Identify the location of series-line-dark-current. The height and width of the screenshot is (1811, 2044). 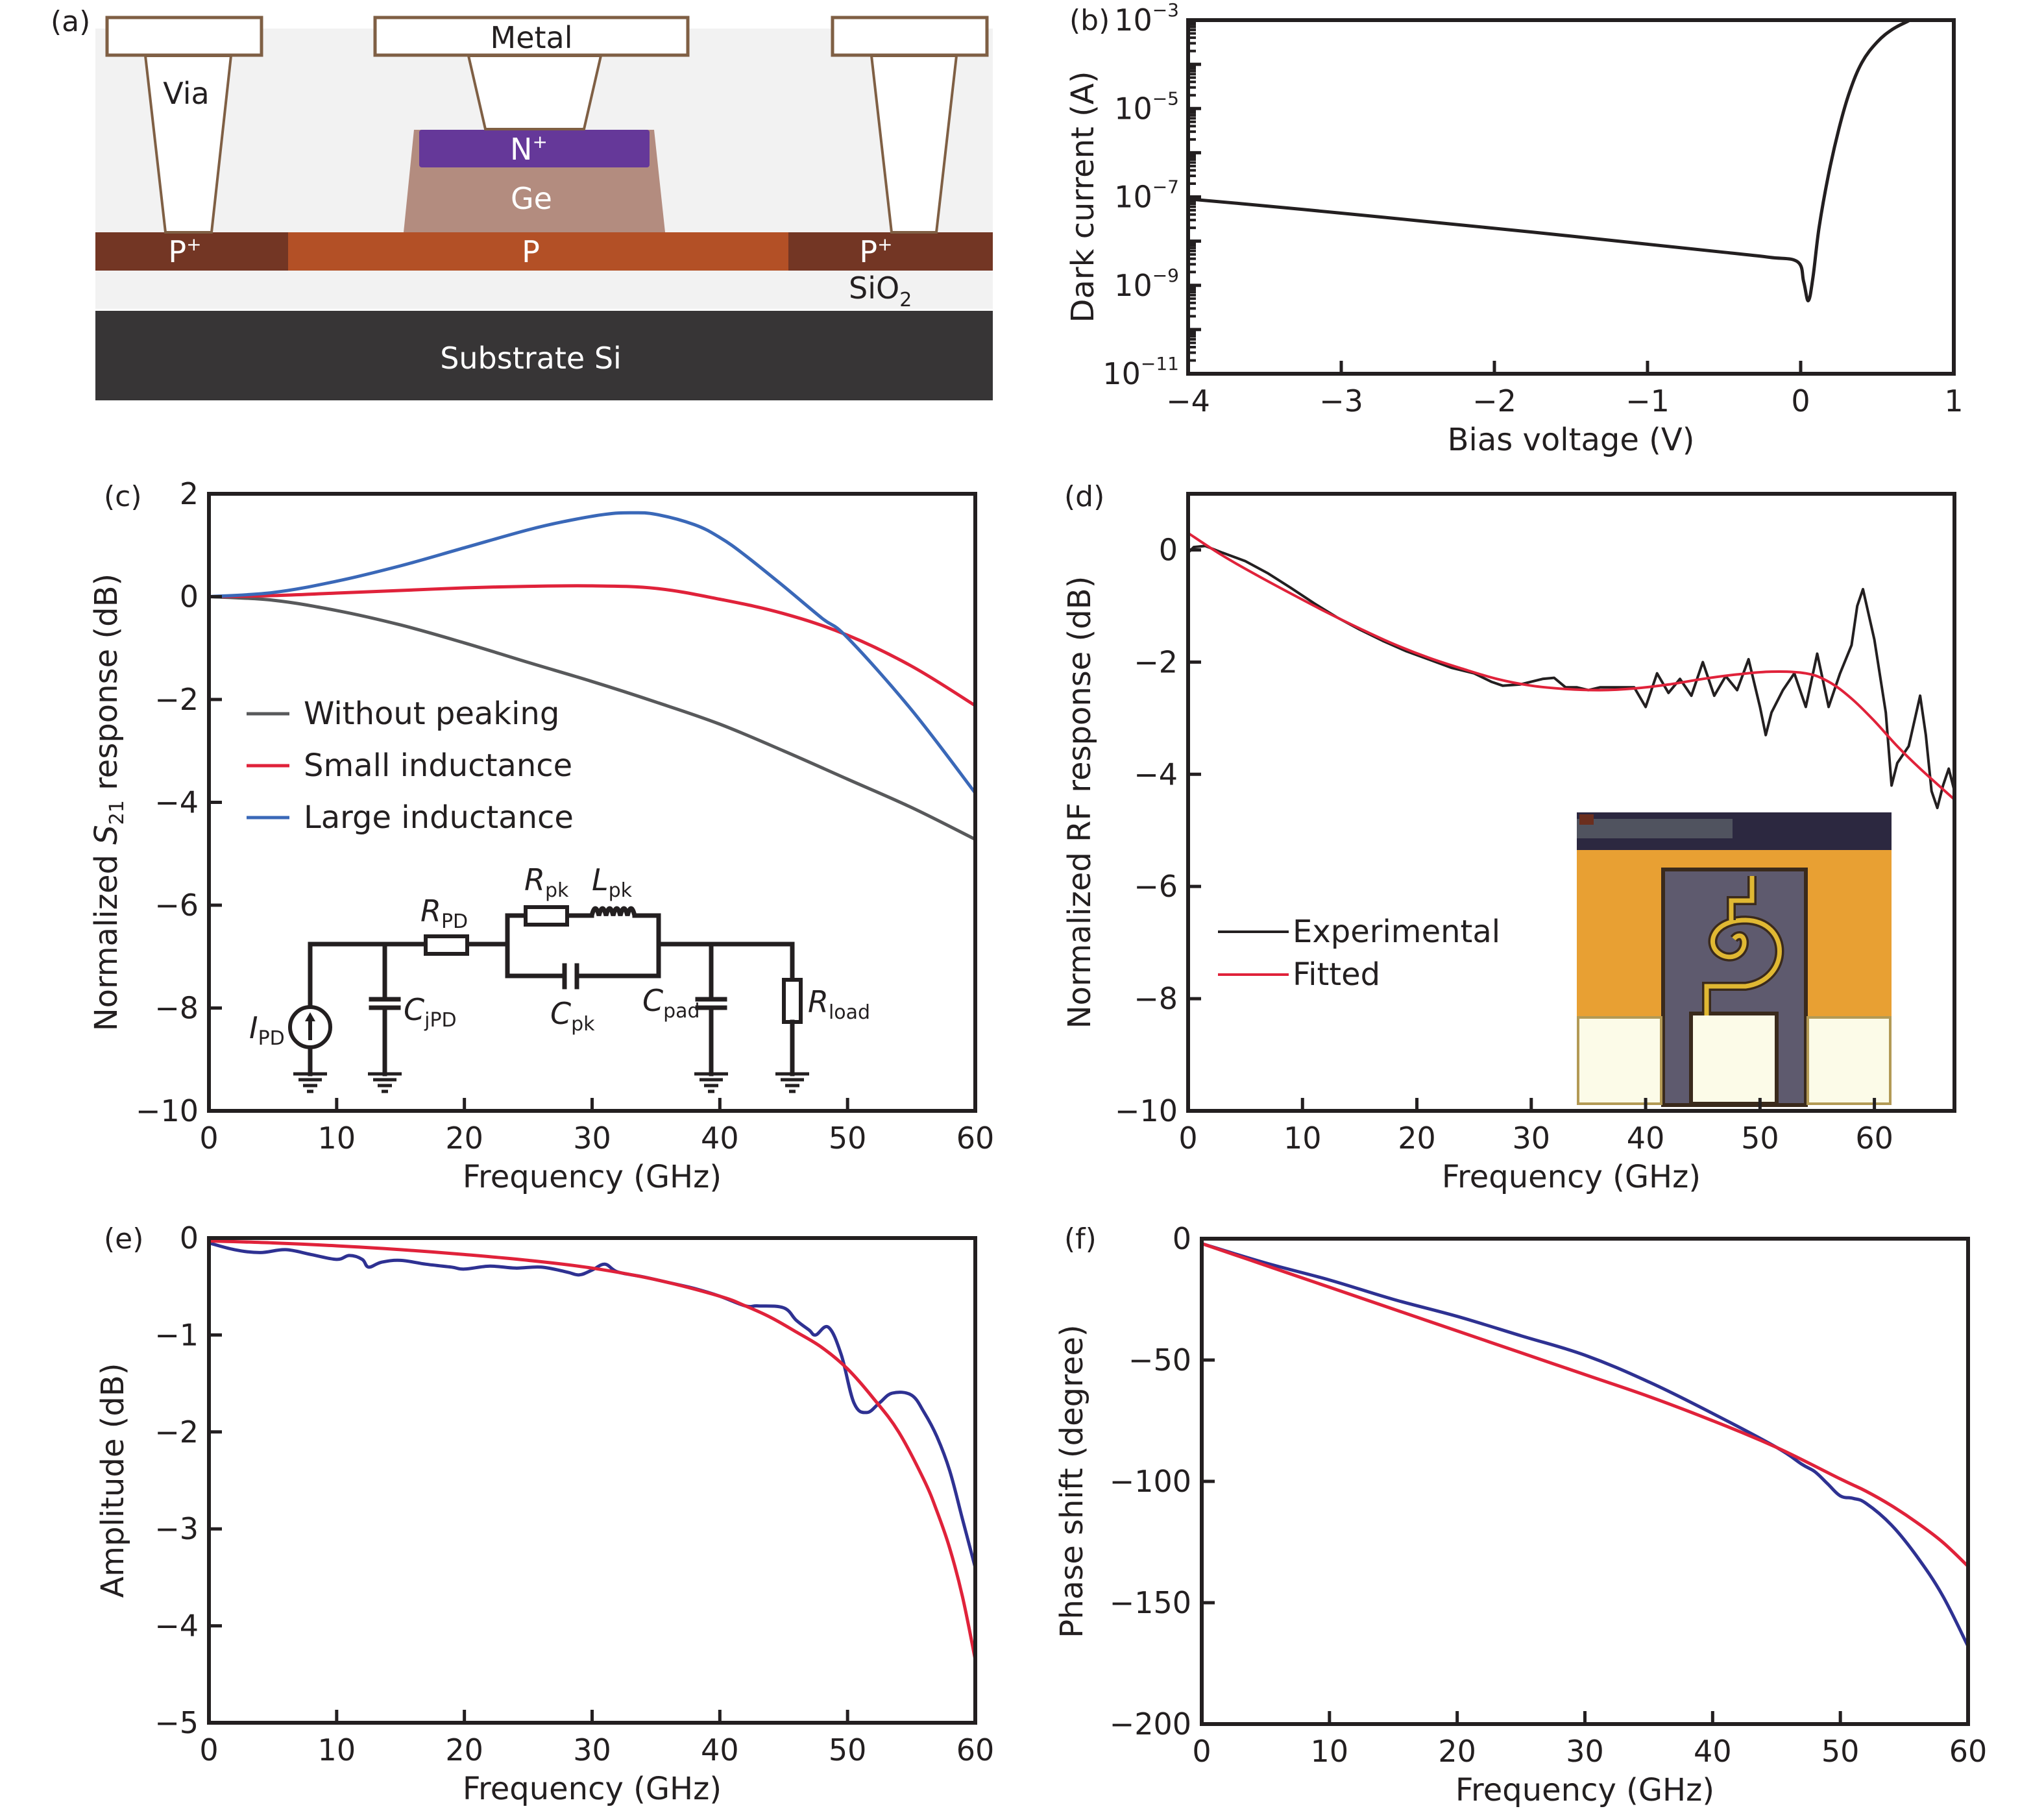
(1571, 161).